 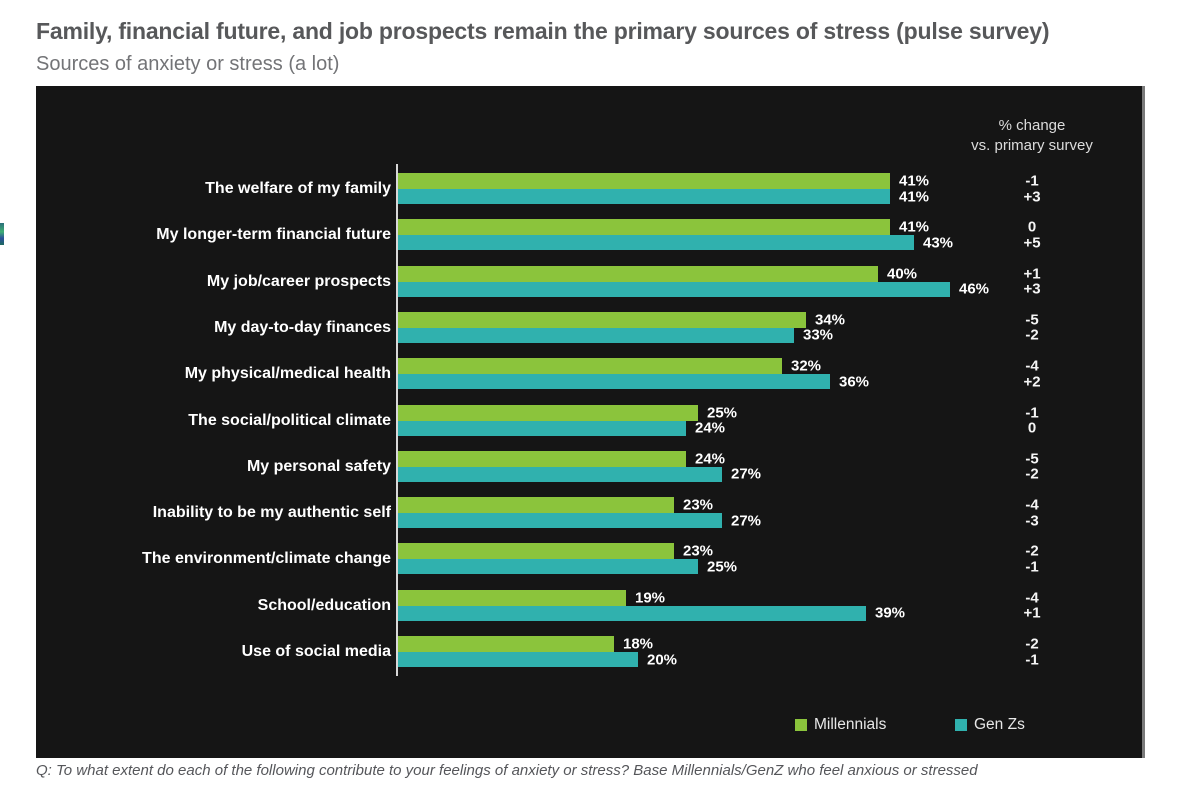 What do you see at coordinates (1032, 521) in the screenshot?
I see `change-value-genzs: -3` at bounding box center [1032, 521].